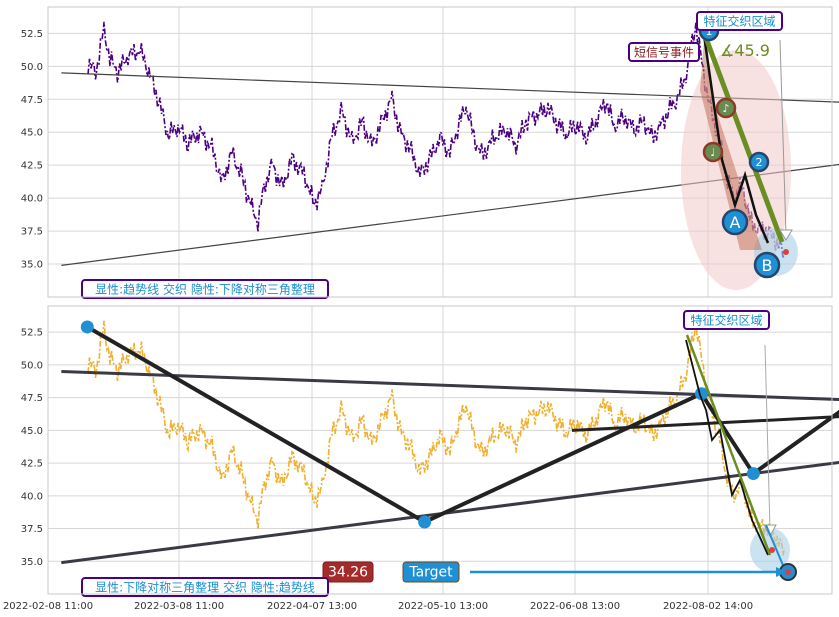 The width and height of the screenshot is (839, 617). What do you see at coordinates (443, 606) in the screenshot?
I see `x-tick-label: 2022-05-10 13:00` at bounding box center [443, 606].